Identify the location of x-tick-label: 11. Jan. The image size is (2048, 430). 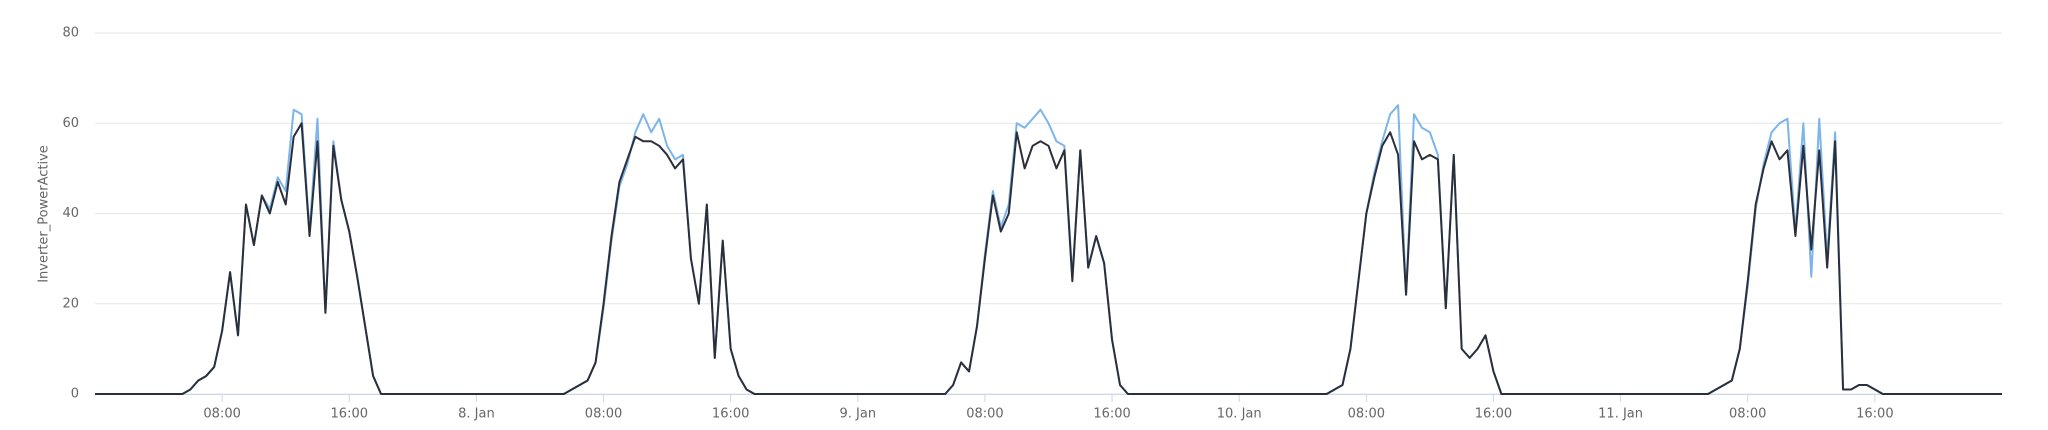
(1620, 414).